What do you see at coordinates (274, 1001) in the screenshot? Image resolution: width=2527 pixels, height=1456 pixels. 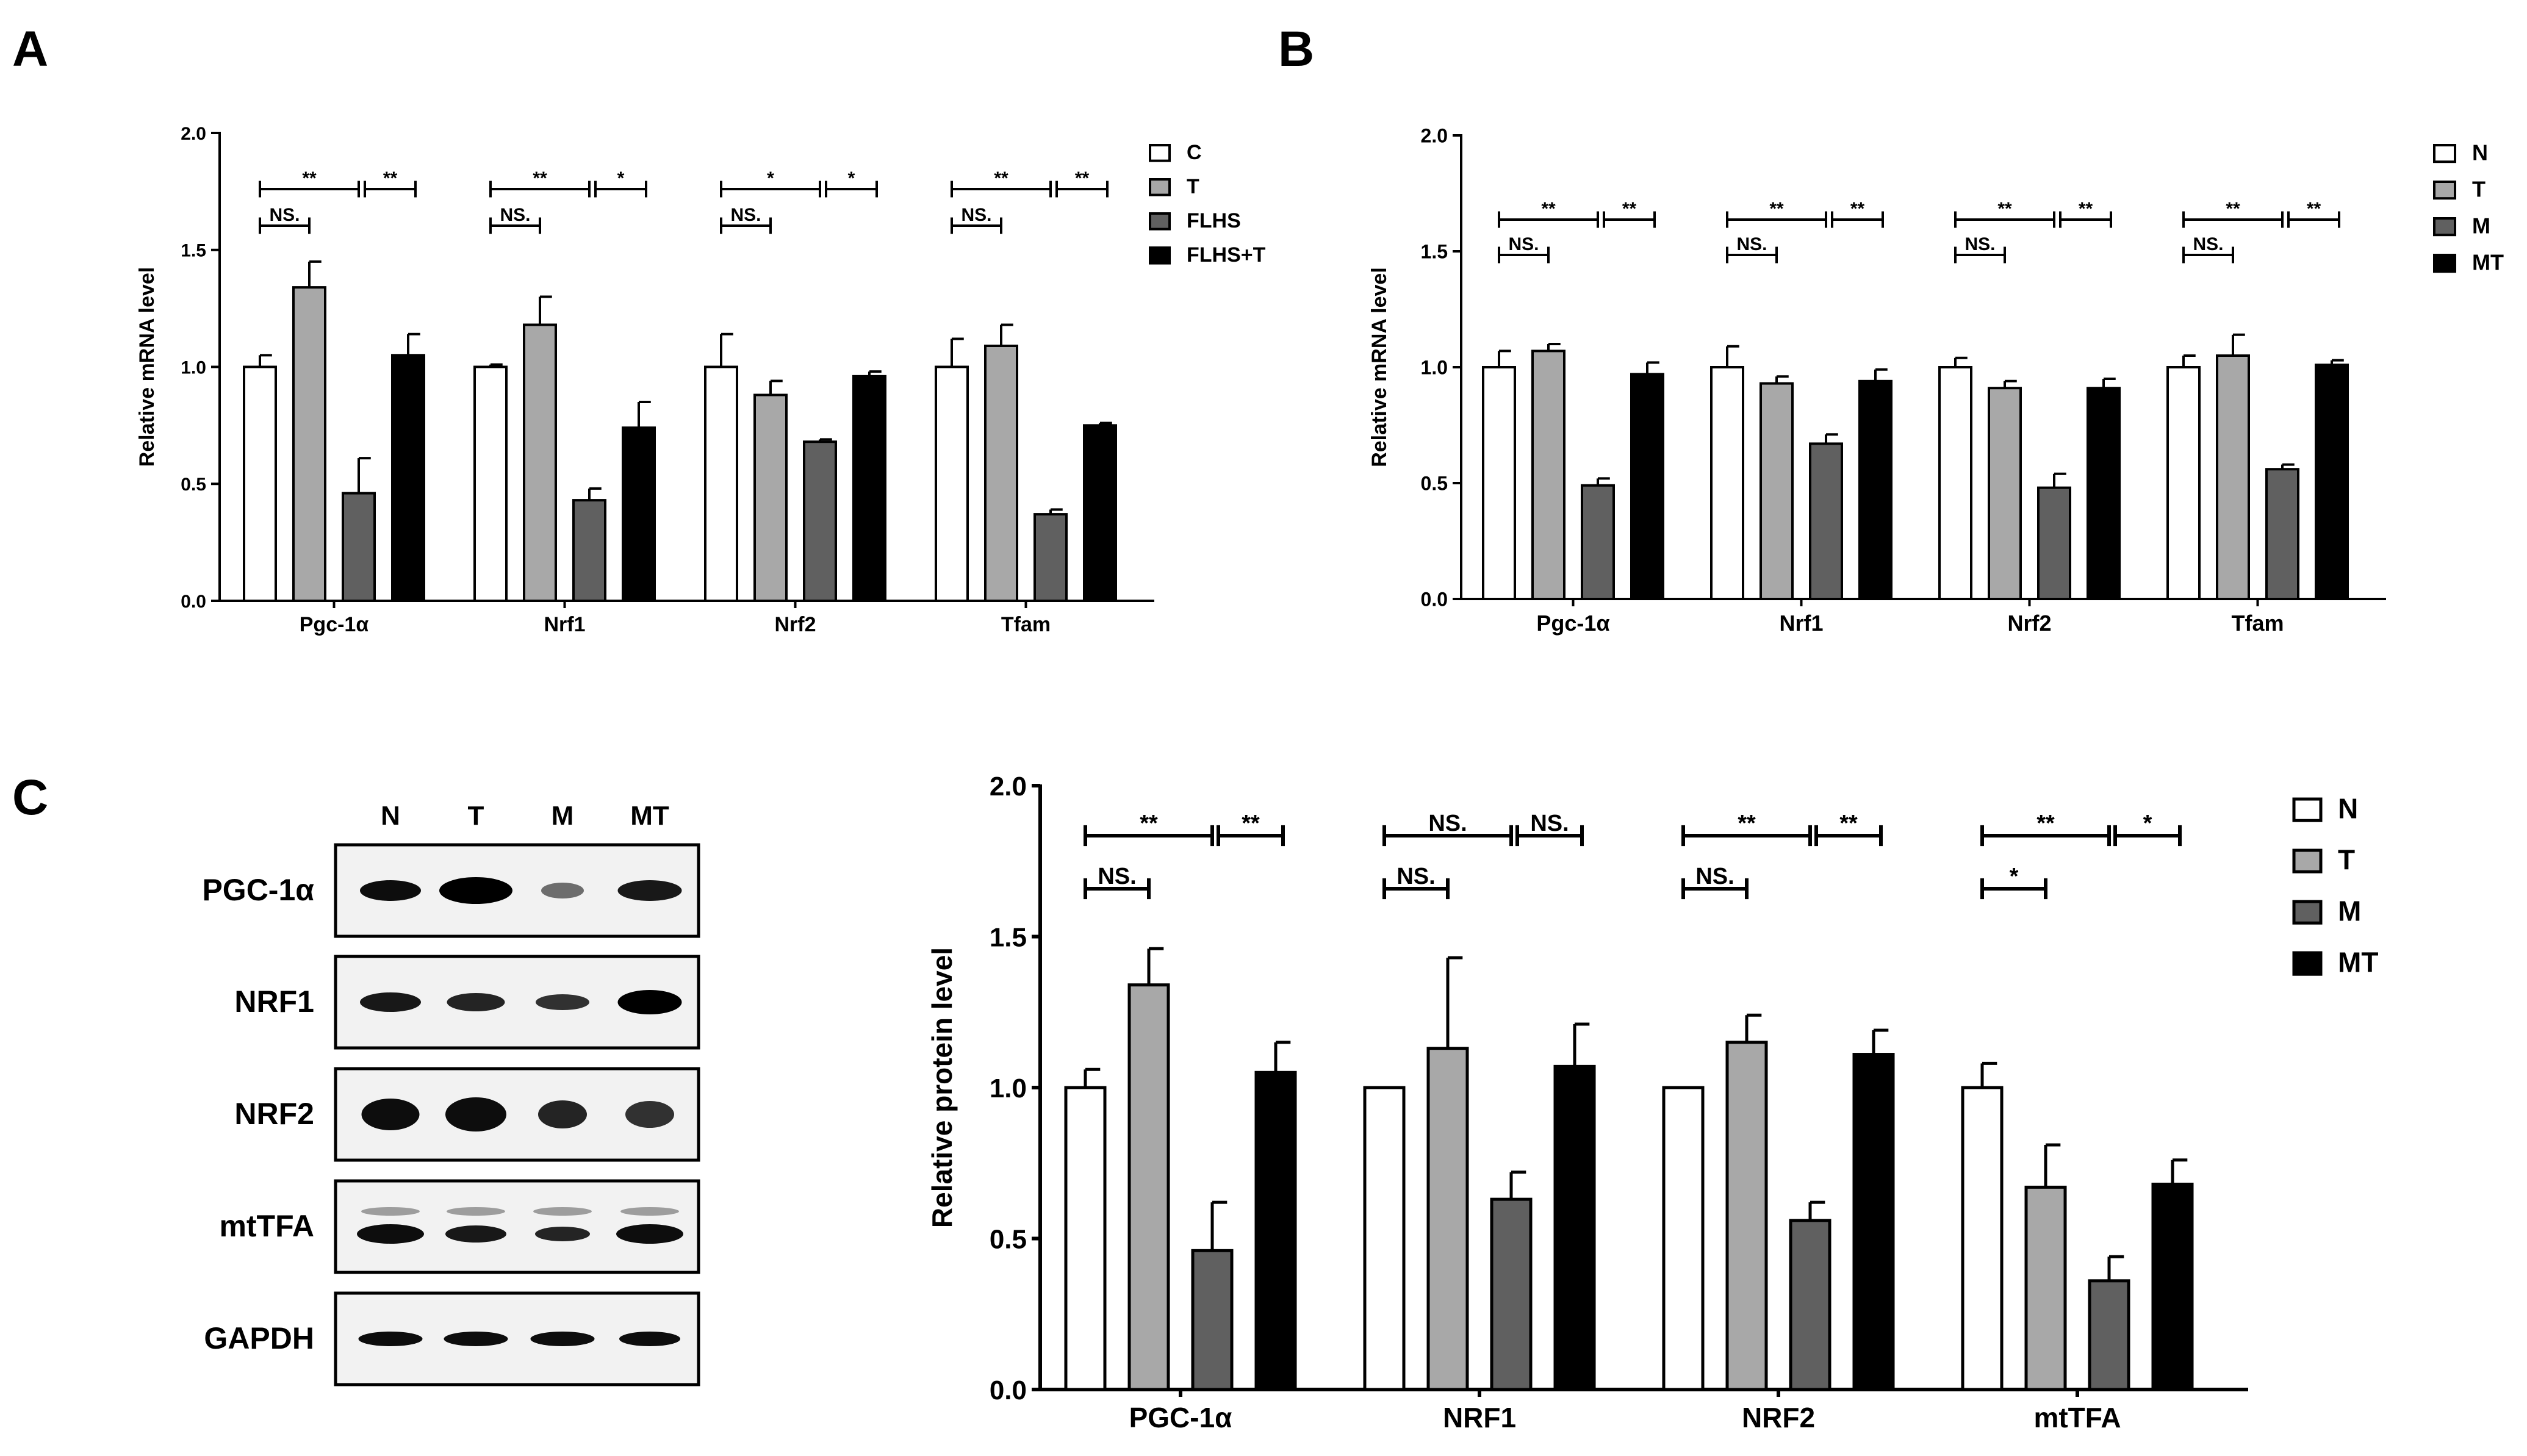 I see `blot-row-label: NRF1` at bounding box center [274, 1001].